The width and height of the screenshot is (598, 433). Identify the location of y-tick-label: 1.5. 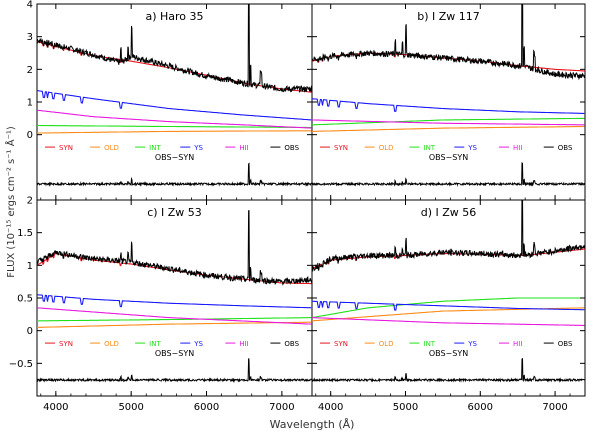
(25, 233).